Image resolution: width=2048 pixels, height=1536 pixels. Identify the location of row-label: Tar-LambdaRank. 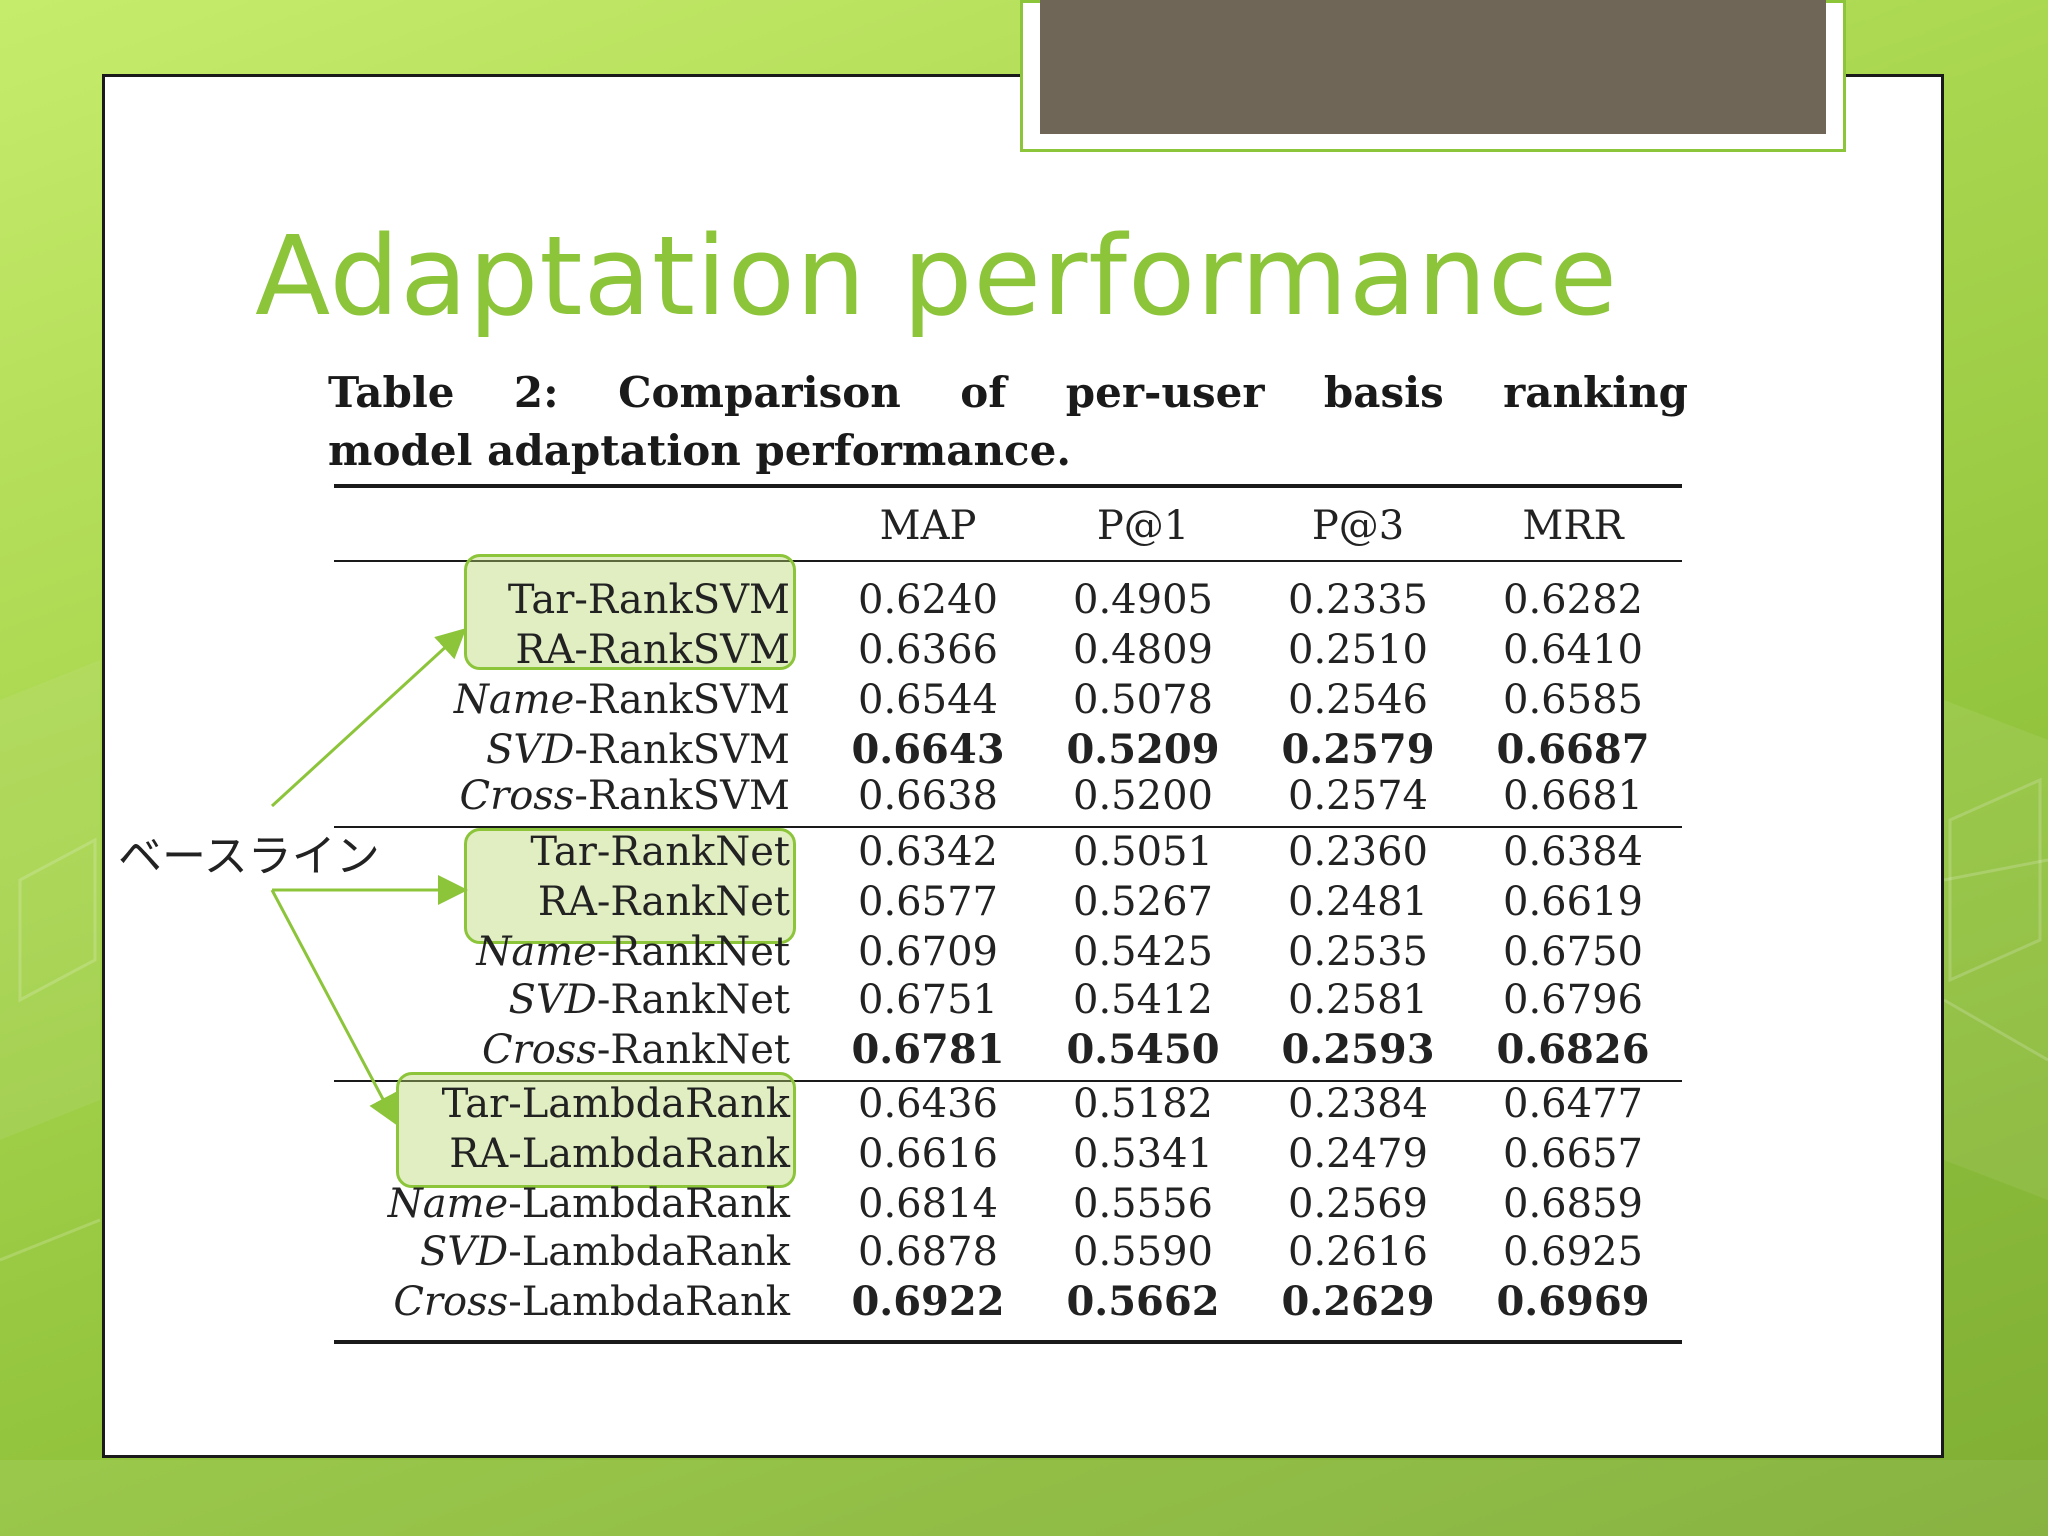
(616, 1104).